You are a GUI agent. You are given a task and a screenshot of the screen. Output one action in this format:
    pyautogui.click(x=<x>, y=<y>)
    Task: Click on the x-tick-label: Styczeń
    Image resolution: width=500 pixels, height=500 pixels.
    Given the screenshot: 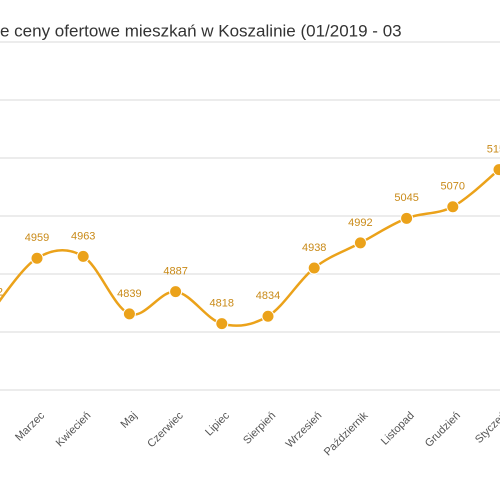 What is the action you would take?
    pyautogui.click(x=486, y=428)
    